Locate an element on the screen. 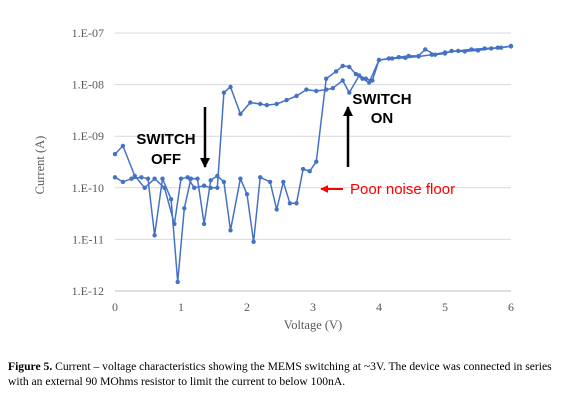 This screenshot has height=403, width=574. x-tick-label: 3 is located at coordinates (313, 307).